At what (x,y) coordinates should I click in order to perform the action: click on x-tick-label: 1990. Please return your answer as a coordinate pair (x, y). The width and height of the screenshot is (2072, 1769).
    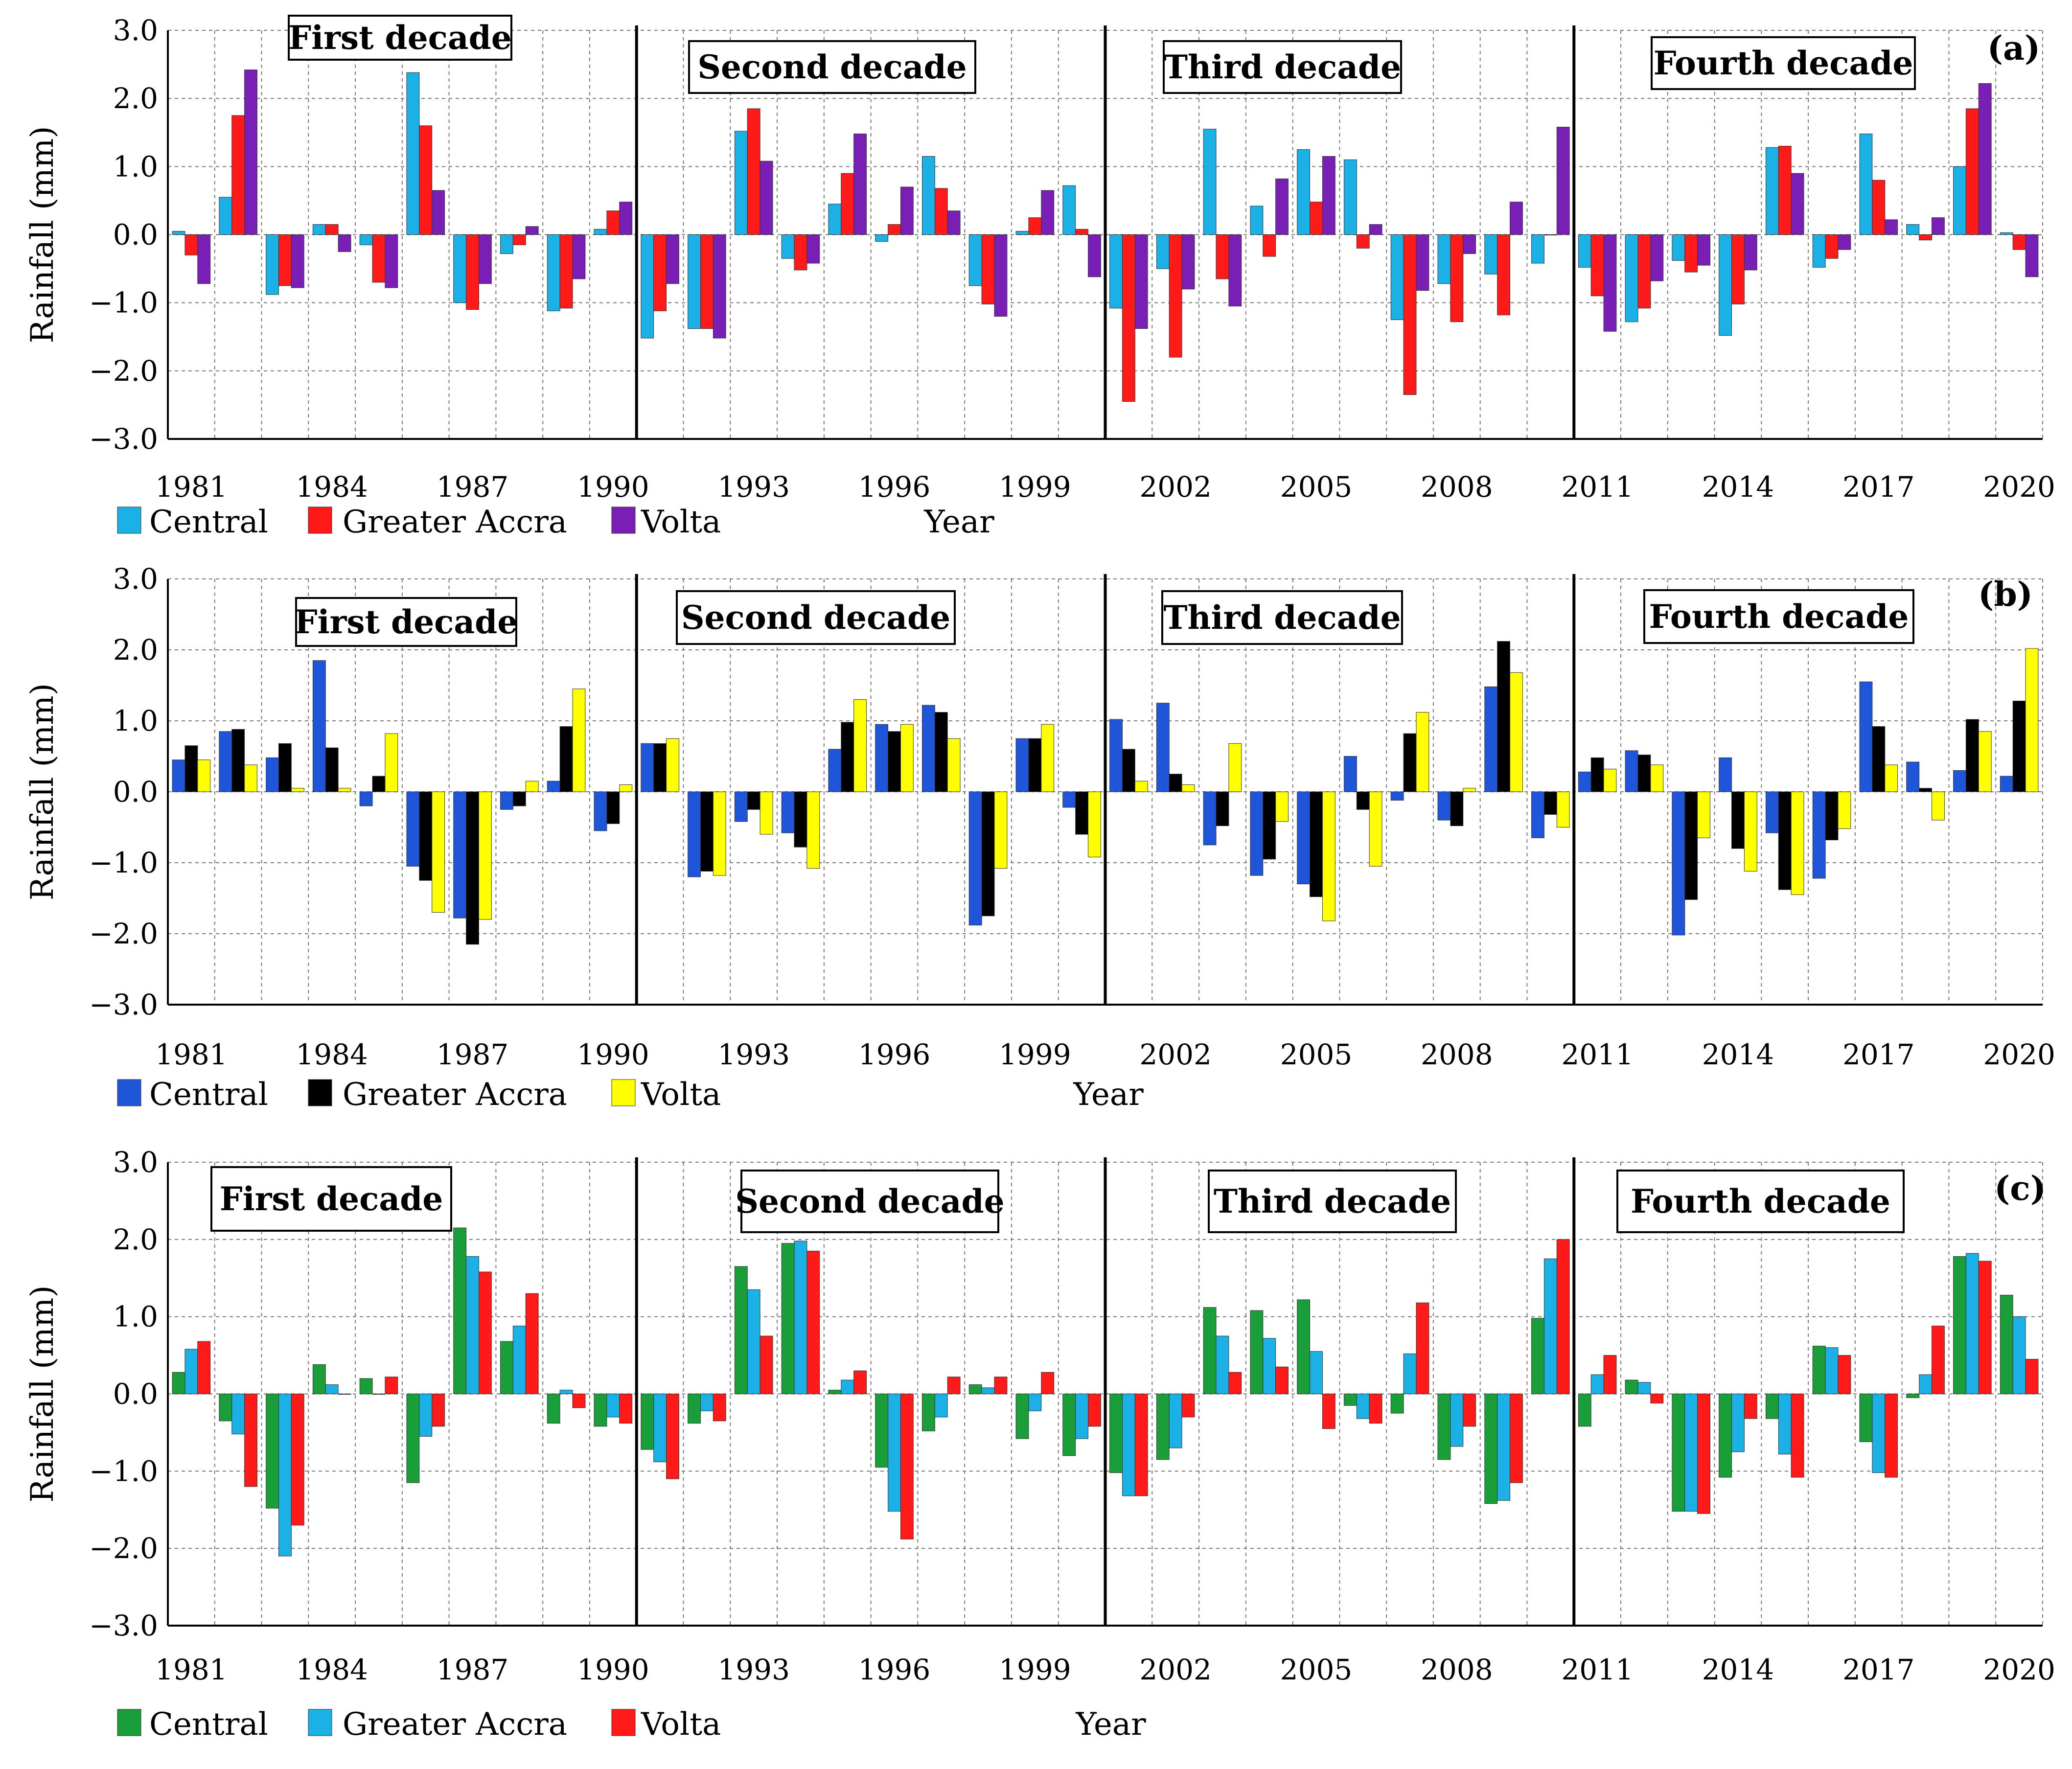
    Looking at the image, I should click on (613, 1054).